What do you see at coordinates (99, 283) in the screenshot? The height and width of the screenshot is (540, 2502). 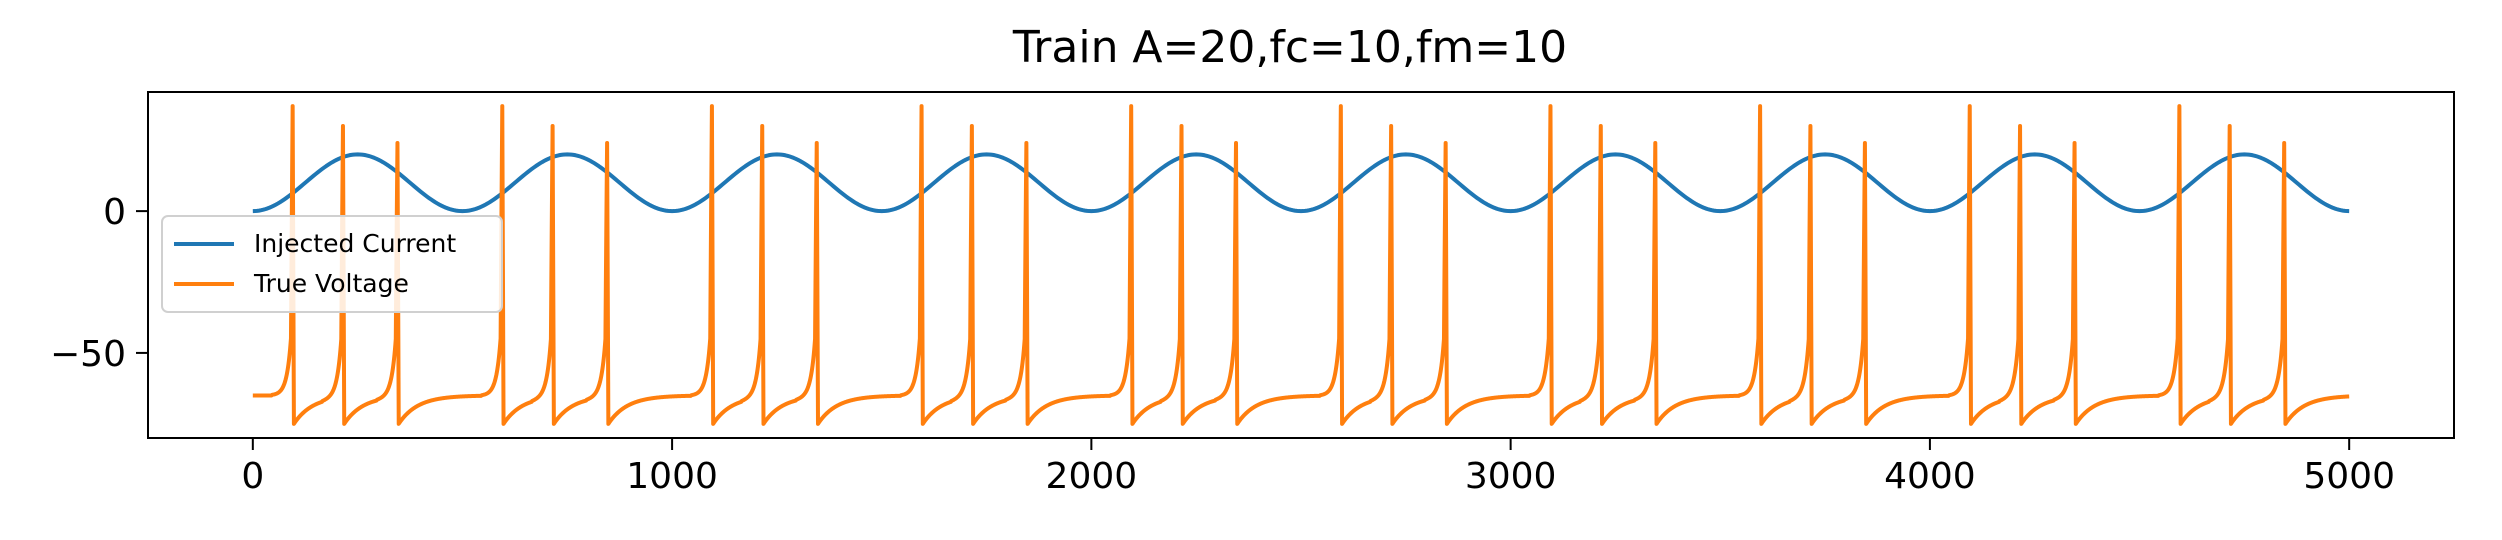 I see `y-axis: 0 −50` at bounding box center [99, 283].